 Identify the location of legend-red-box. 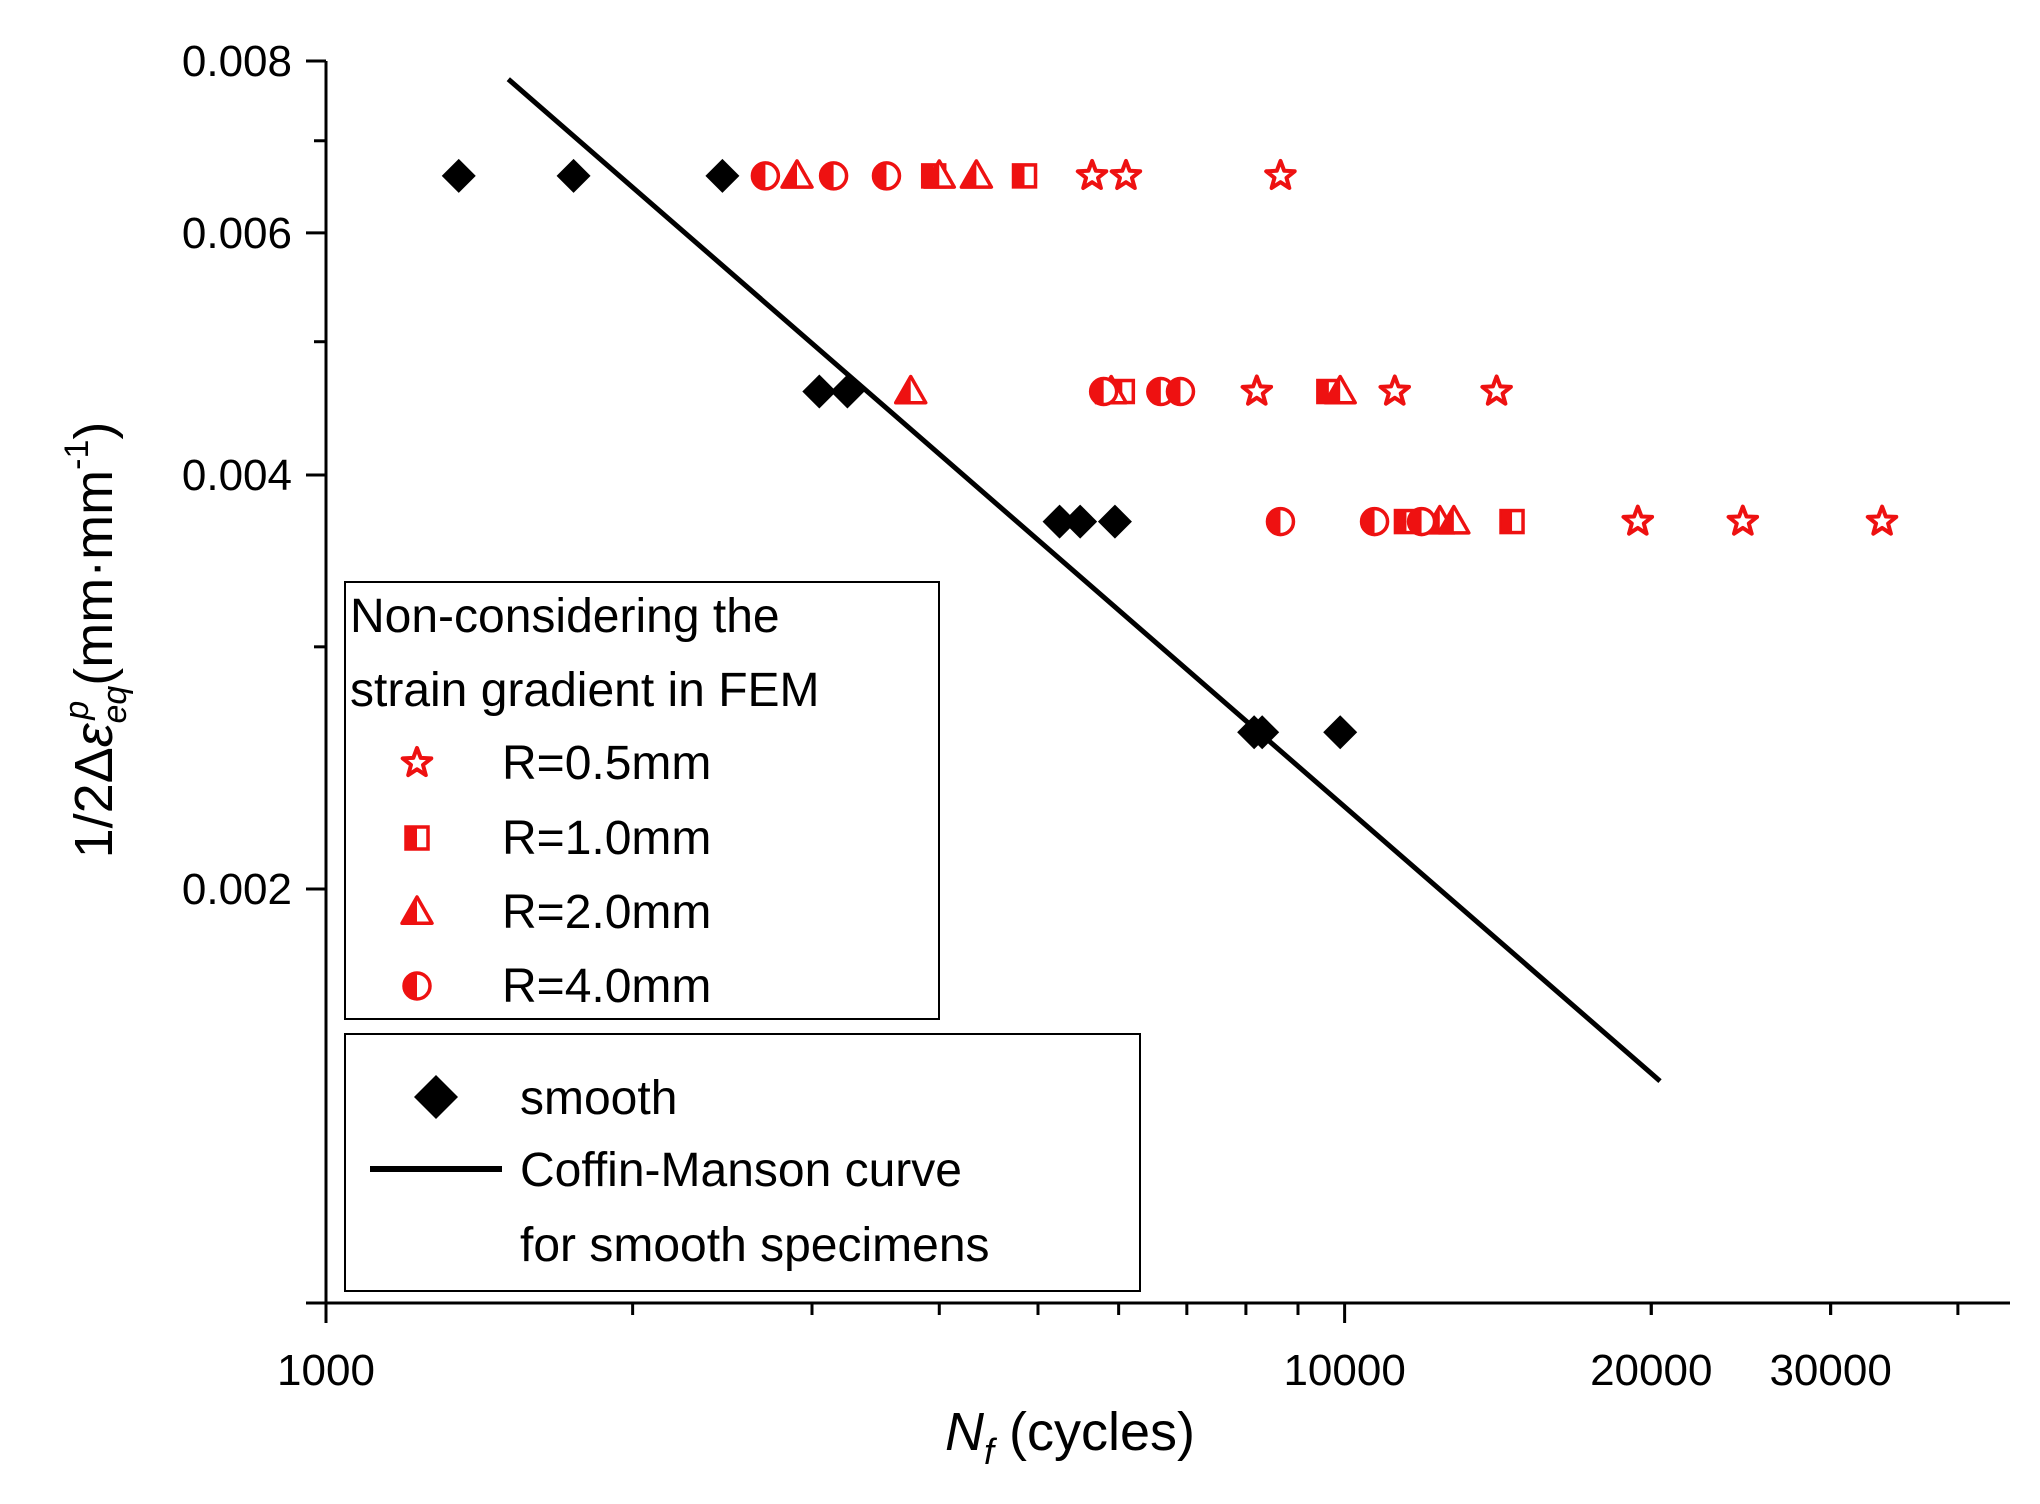
(642, 800).